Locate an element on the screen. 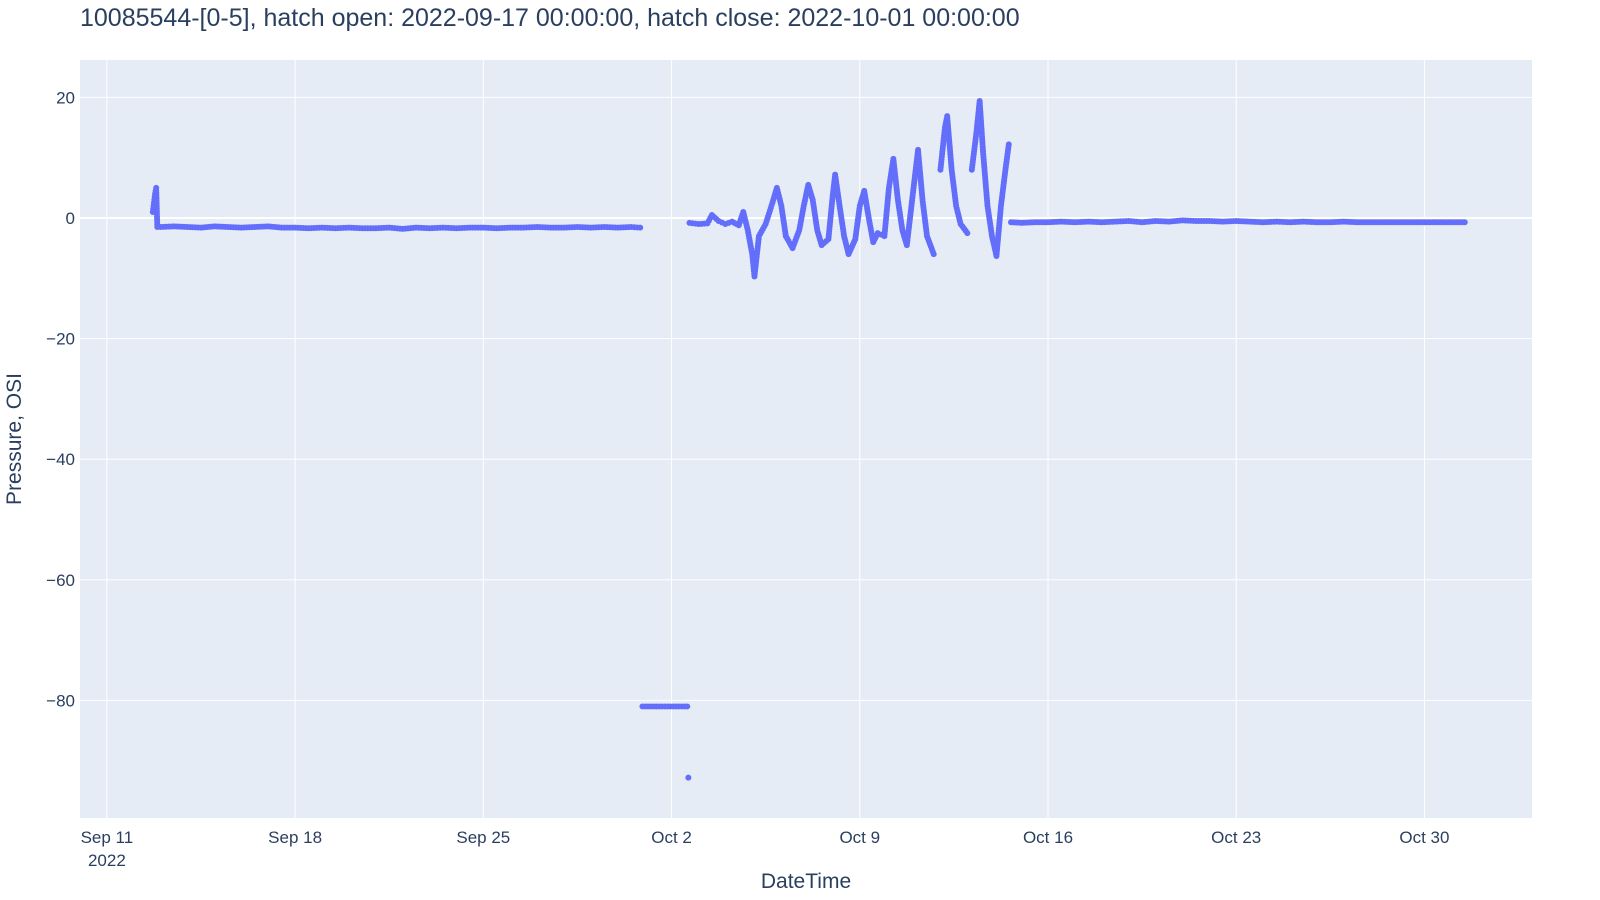 This screenshot has width=1600, height=900. y-axis-title: Pressure, OSI is located at coordinates (14, 439).